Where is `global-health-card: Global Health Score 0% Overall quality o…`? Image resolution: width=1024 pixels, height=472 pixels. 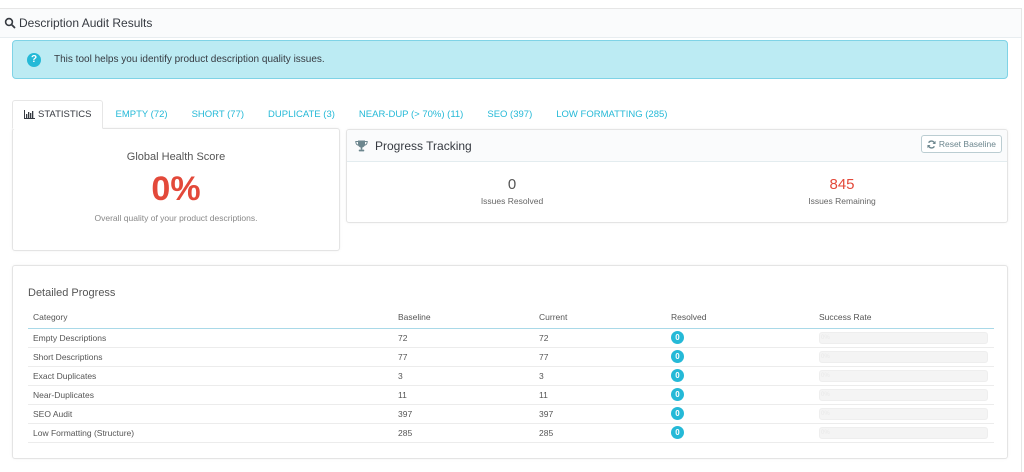 global-health-card: Global Health Score 0% Overall quality o… is located at coordinates (176, 189).